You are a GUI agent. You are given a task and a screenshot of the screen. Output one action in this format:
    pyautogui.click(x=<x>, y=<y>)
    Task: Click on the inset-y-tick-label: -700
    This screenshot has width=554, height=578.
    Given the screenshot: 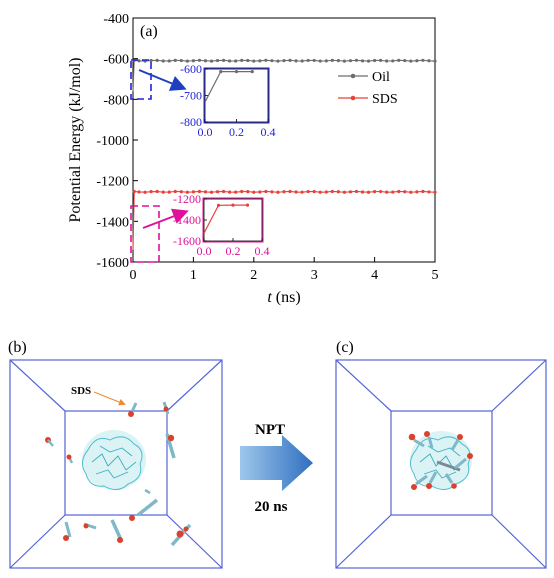 What is the action you would take?
    pyautogui.click(x=191, y=96)
    